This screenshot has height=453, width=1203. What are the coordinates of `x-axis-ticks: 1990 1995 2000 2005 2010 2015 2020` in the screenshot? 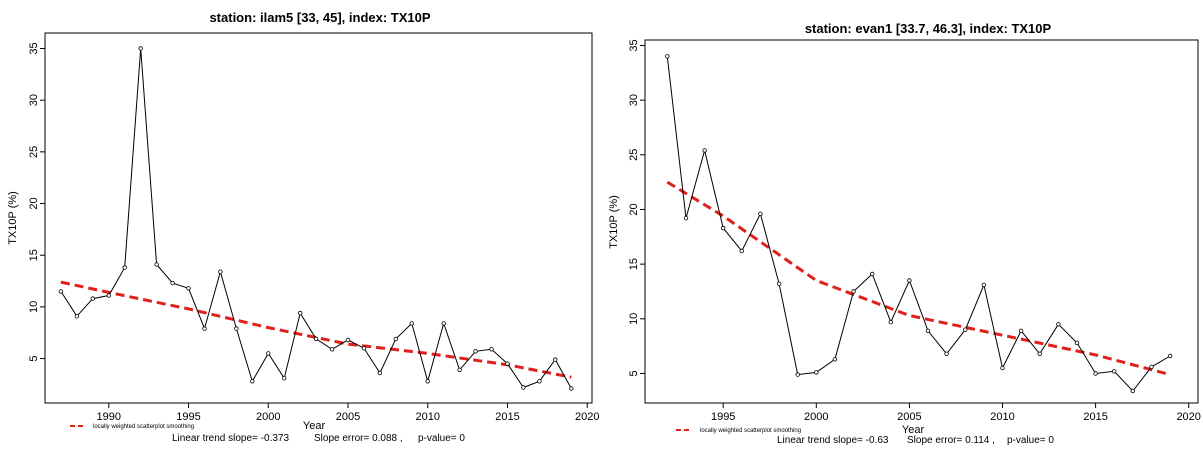 It's located at (348, 413).